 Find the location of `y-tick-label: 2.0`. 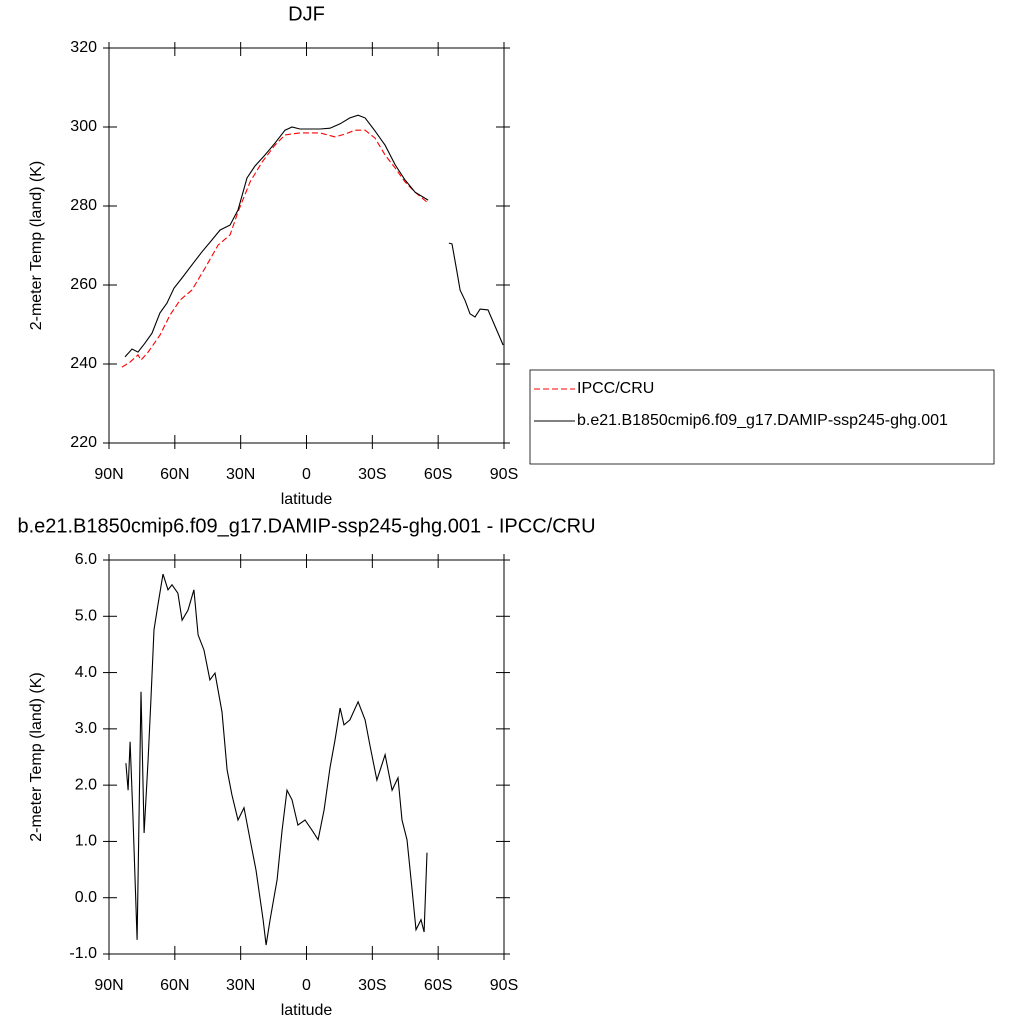

y-tick-label: 2.0 is located at coordinates (86, 784).